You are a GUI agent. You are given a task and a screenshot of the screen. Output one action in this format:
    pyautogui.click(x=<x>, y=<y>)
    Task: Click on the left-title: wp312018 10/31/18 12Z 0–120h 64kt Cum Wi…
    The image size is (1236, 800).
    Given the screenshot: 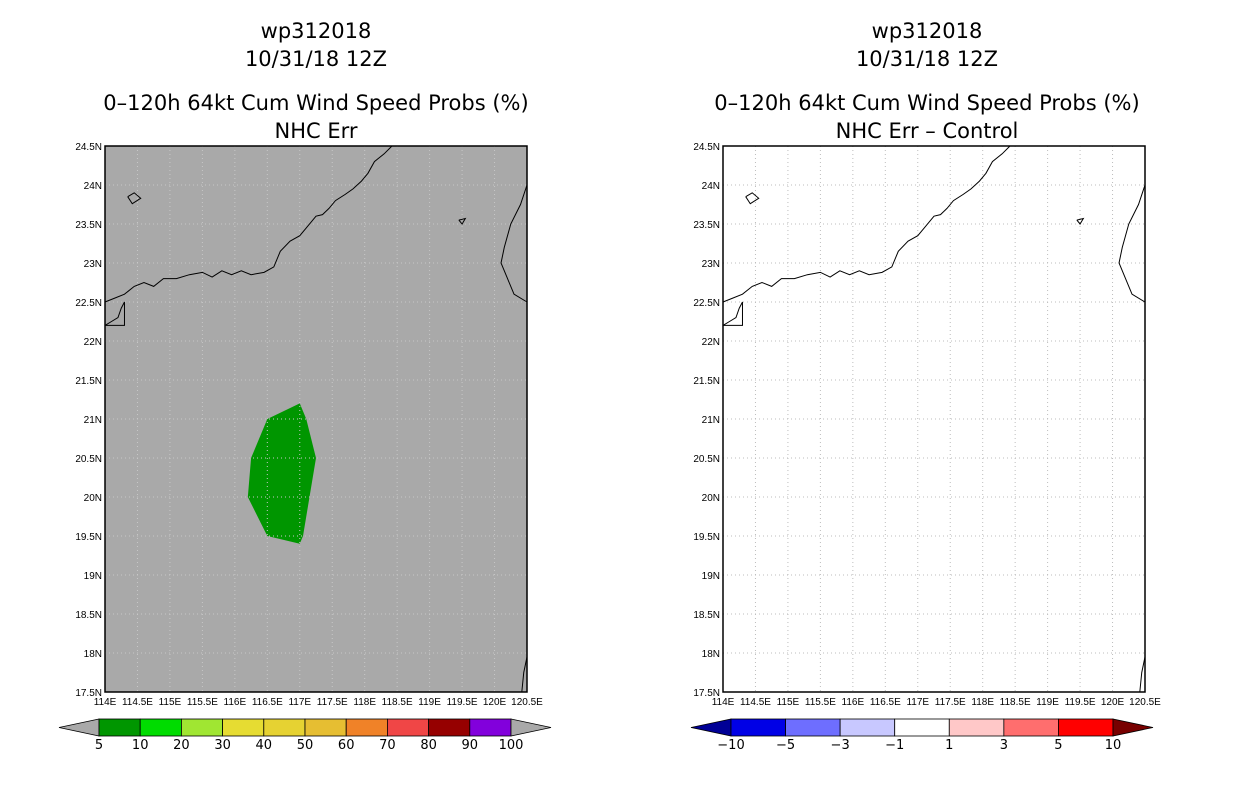 What is the action you would take?
    pyautogui.click(x=315, y=81)
    